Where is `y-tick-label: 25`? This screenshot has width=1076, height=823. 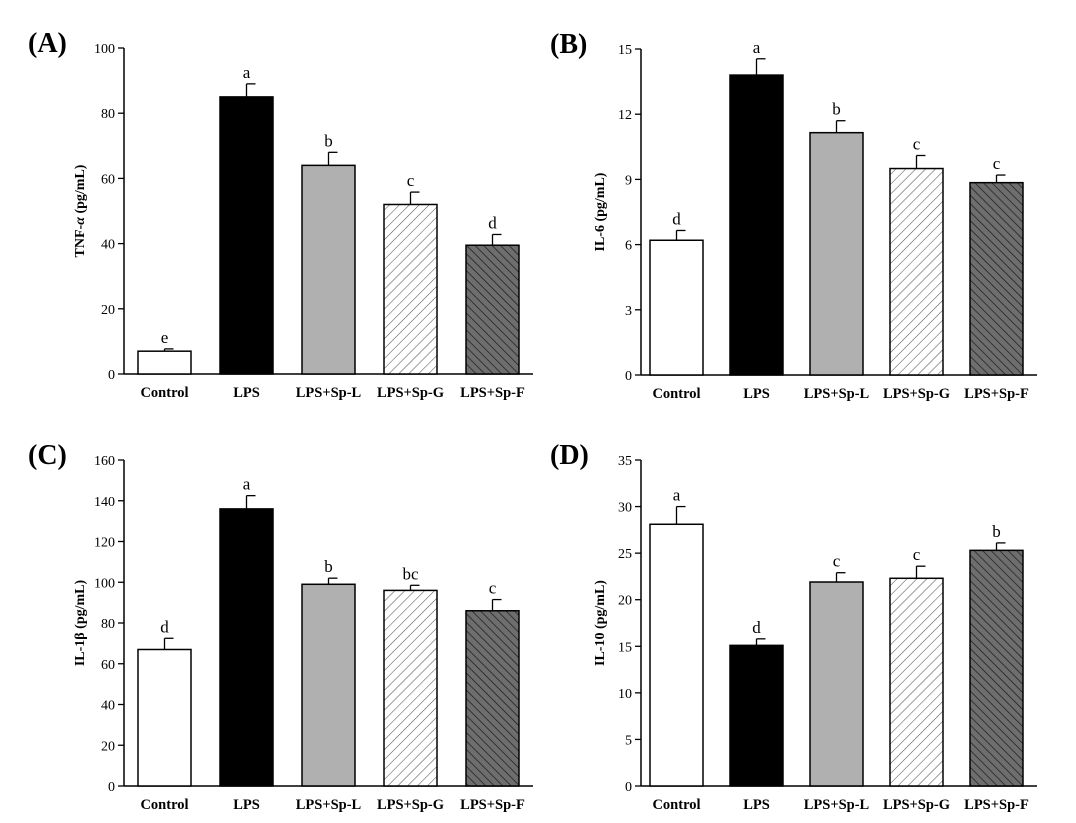 y-tick-label: 25 is located at coordinates (625, 554).